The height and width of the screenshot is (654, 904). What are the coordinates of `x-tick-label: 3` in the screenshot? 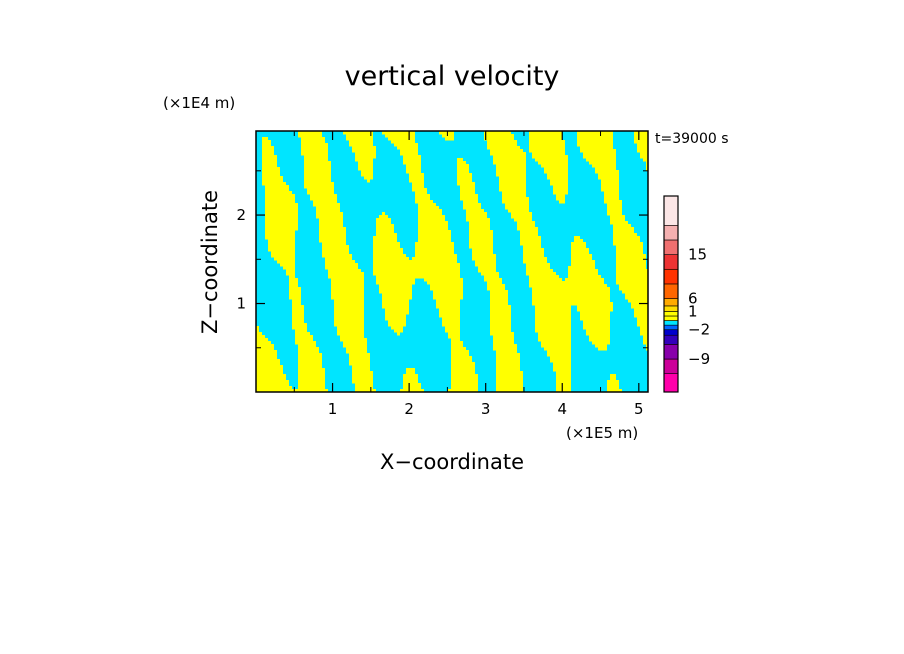 It's located at (486, 409).